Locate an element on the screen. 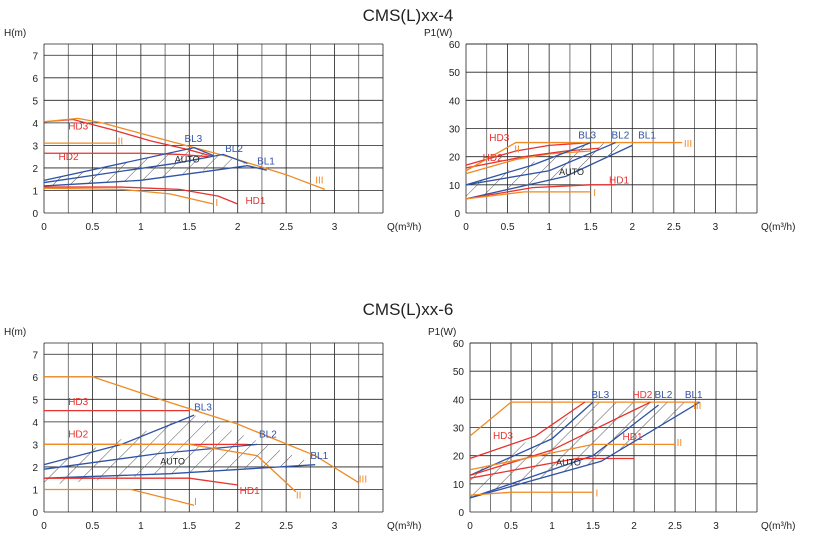  series-label-bl2: BL2 is located at coordinates (621, 135).